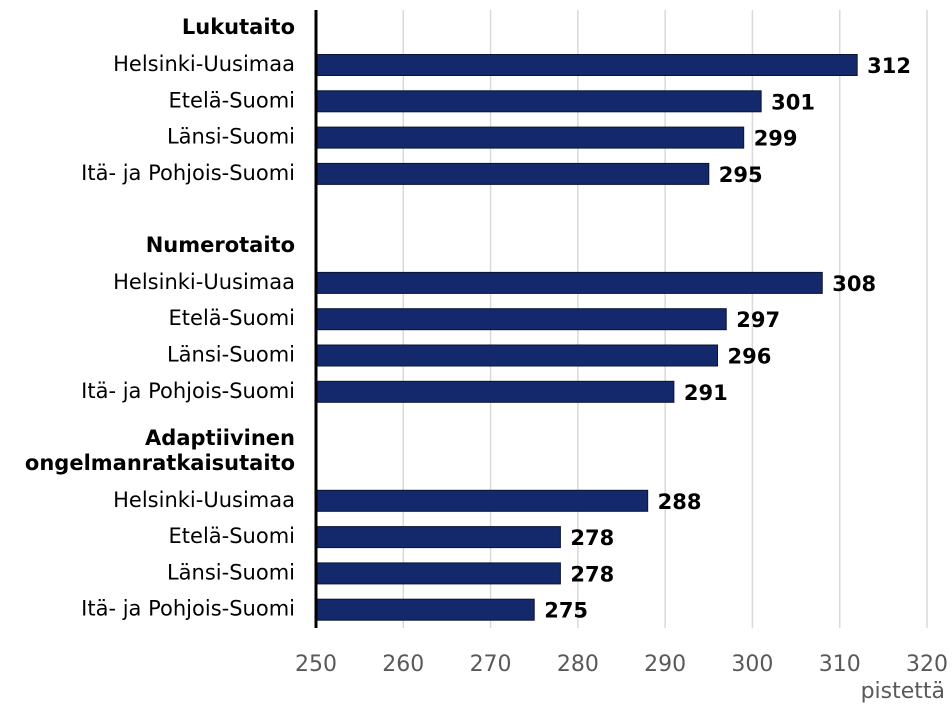 This screenshot has height=711, width=952. Describe the element at coordinates (238, 27) in the screenshot. I see `group-header: Lukutaito` at that location.